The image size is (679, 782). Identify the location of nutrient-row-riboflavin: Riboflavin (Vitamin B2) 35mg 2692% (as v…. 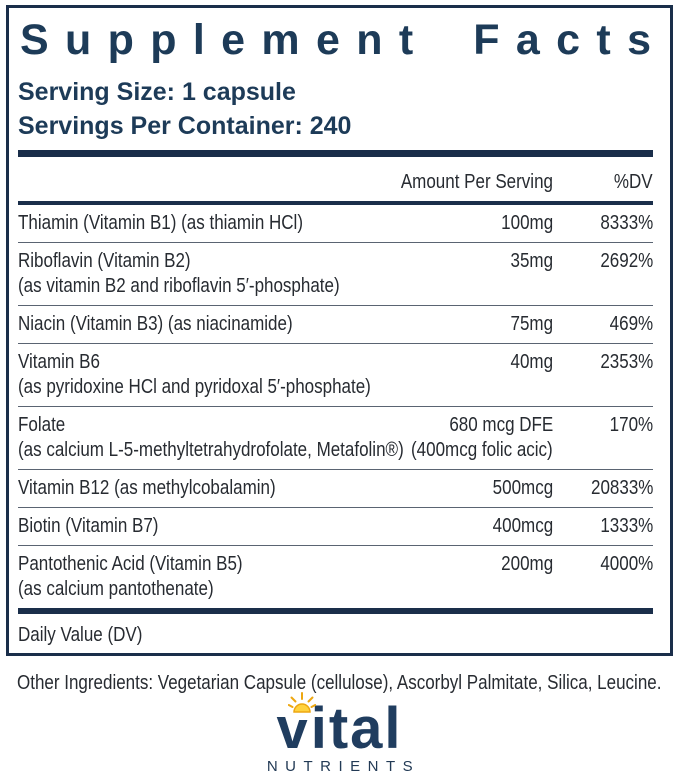
(335, 274).